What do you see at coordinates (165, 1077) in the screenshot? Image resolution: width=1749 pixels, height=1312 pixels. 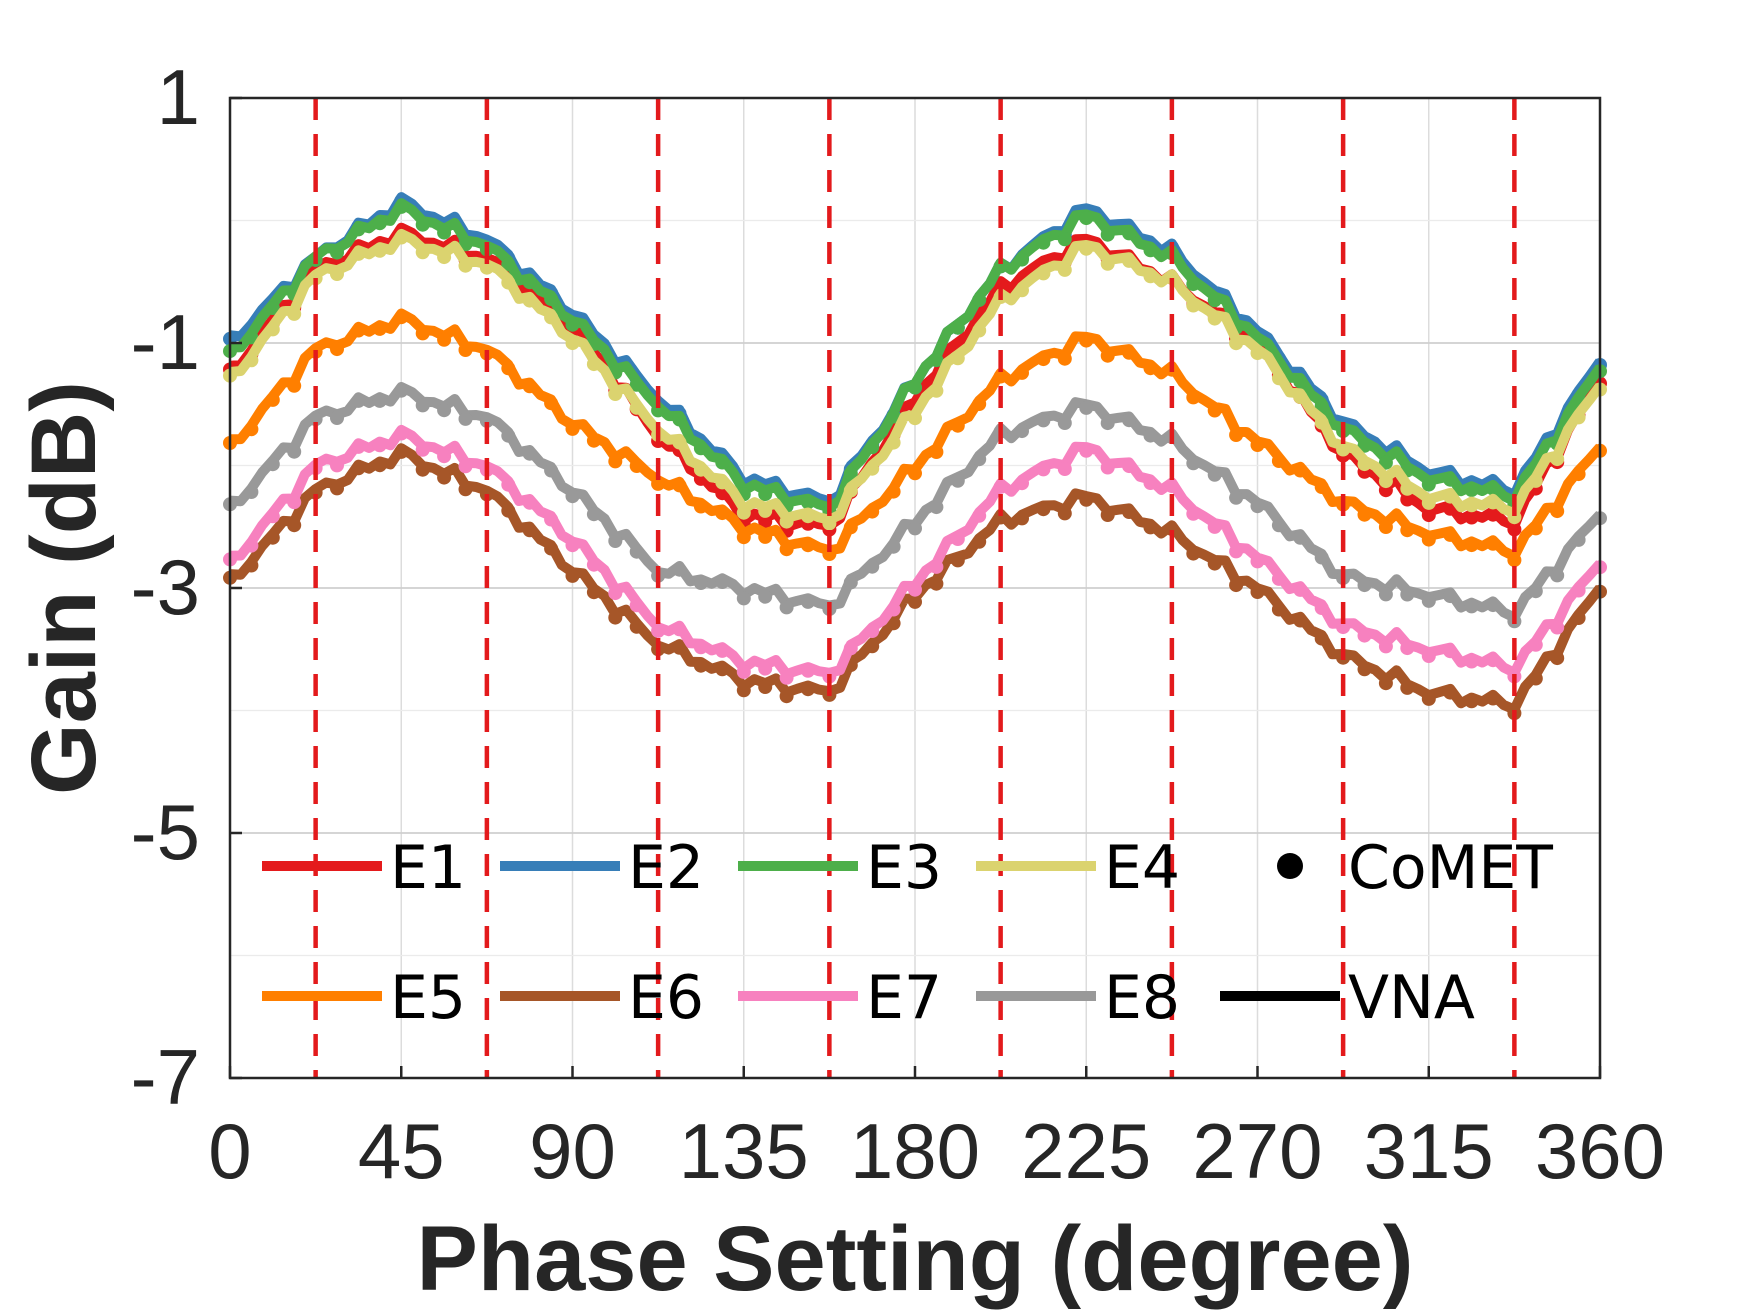 I see `y-tick-label: -7` at bounding box center [165, 1077].